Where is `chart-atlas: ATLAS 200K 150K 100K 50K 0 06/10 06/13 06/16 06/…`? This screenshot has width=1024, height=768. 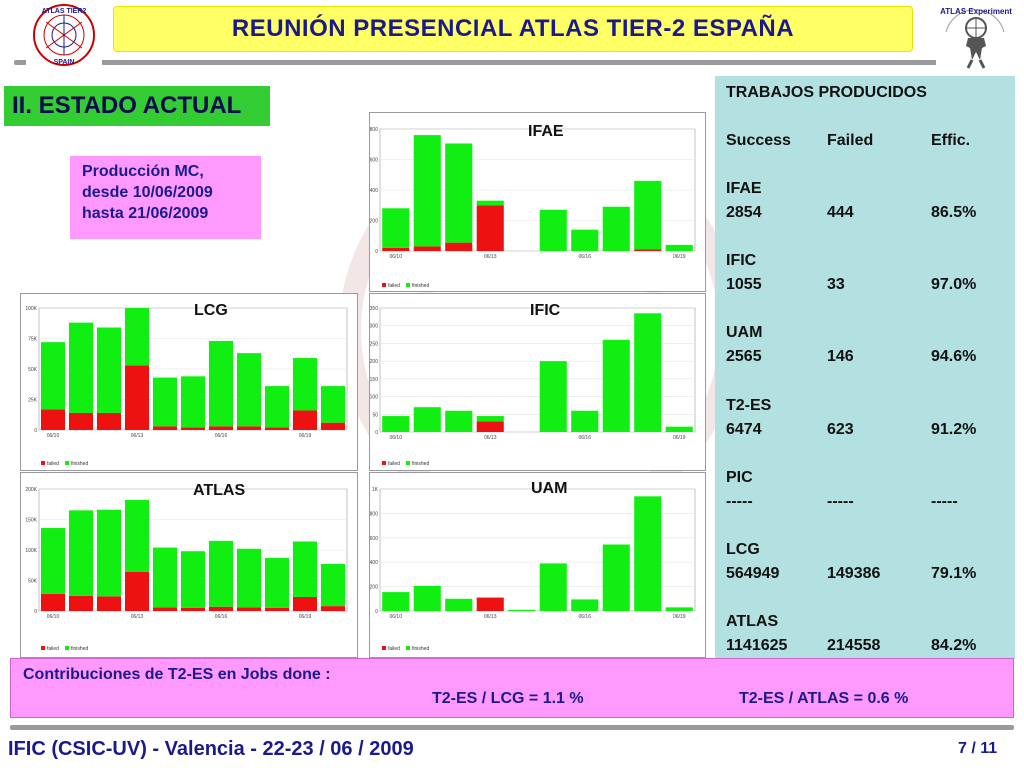
chart-atlas: ATLAS 200K 150K 100K 50K 0 06/10 06/13 06/16 06/… is located at coordinates (189, 565).